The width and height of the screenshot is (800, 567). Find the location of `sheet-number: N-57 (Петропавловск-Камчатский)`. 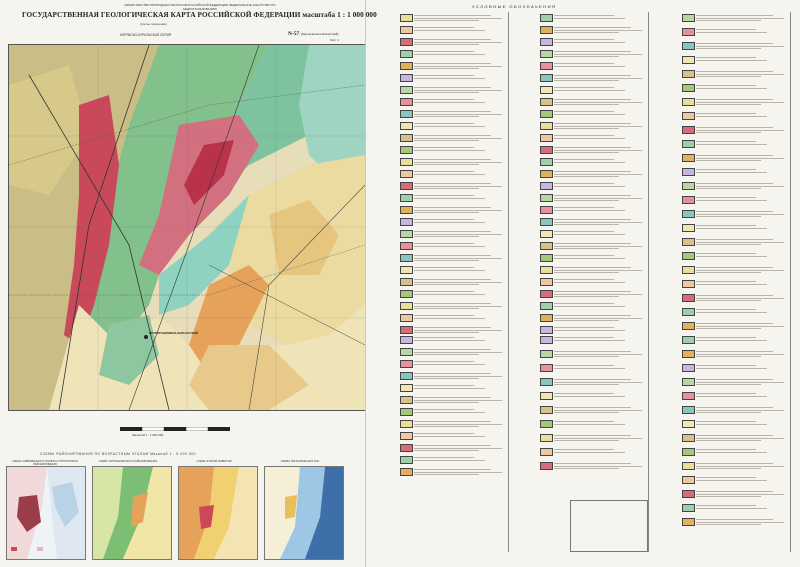

sheet-number: N-57 (Петропавловск-Камчатский) is located at coordinates (313, 34).